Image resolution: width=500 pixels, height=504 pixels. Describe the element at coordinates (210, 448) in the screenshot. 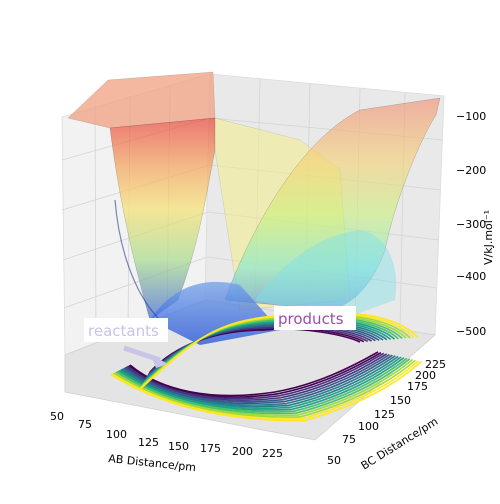

I see `x-tick-label: 175` at that location.